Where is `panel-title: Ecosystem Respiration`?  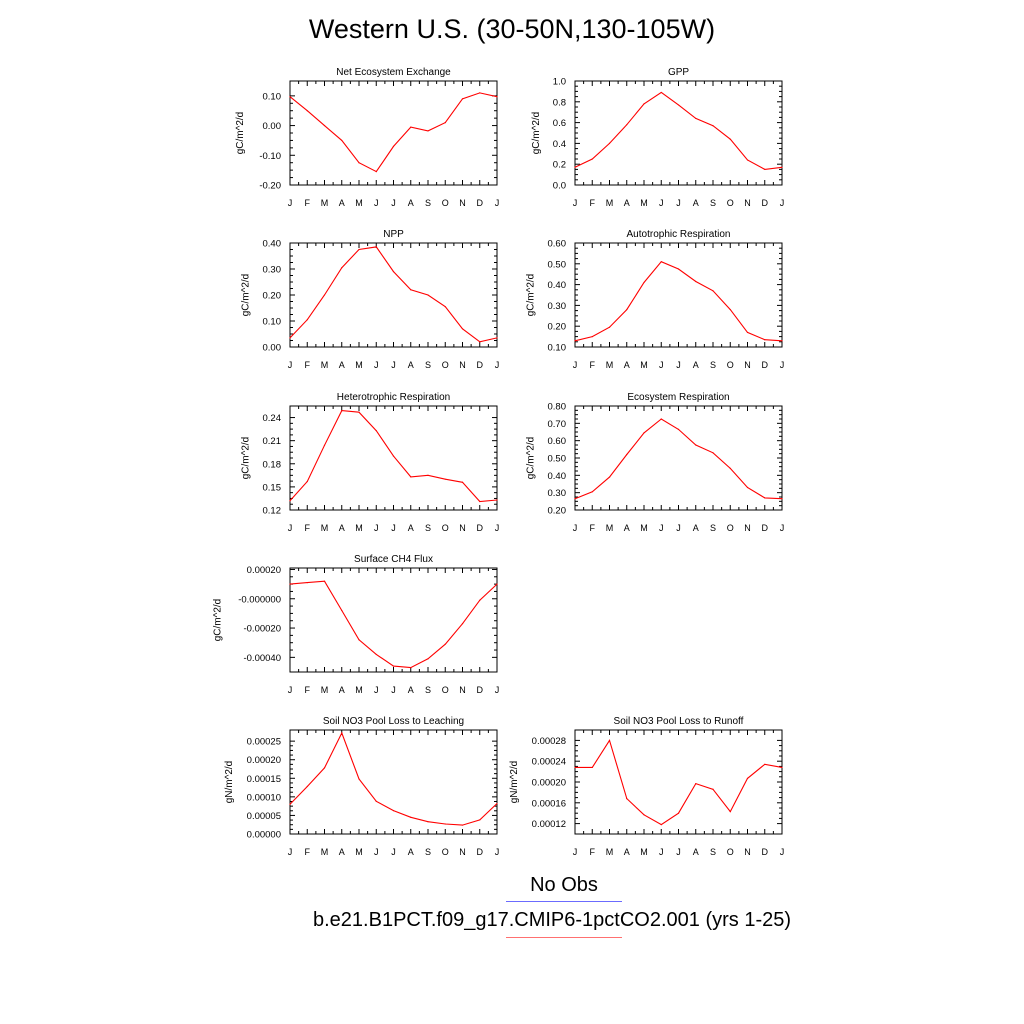 panel-title: Ecosystem Respiration is located at coordinates (678, 397).